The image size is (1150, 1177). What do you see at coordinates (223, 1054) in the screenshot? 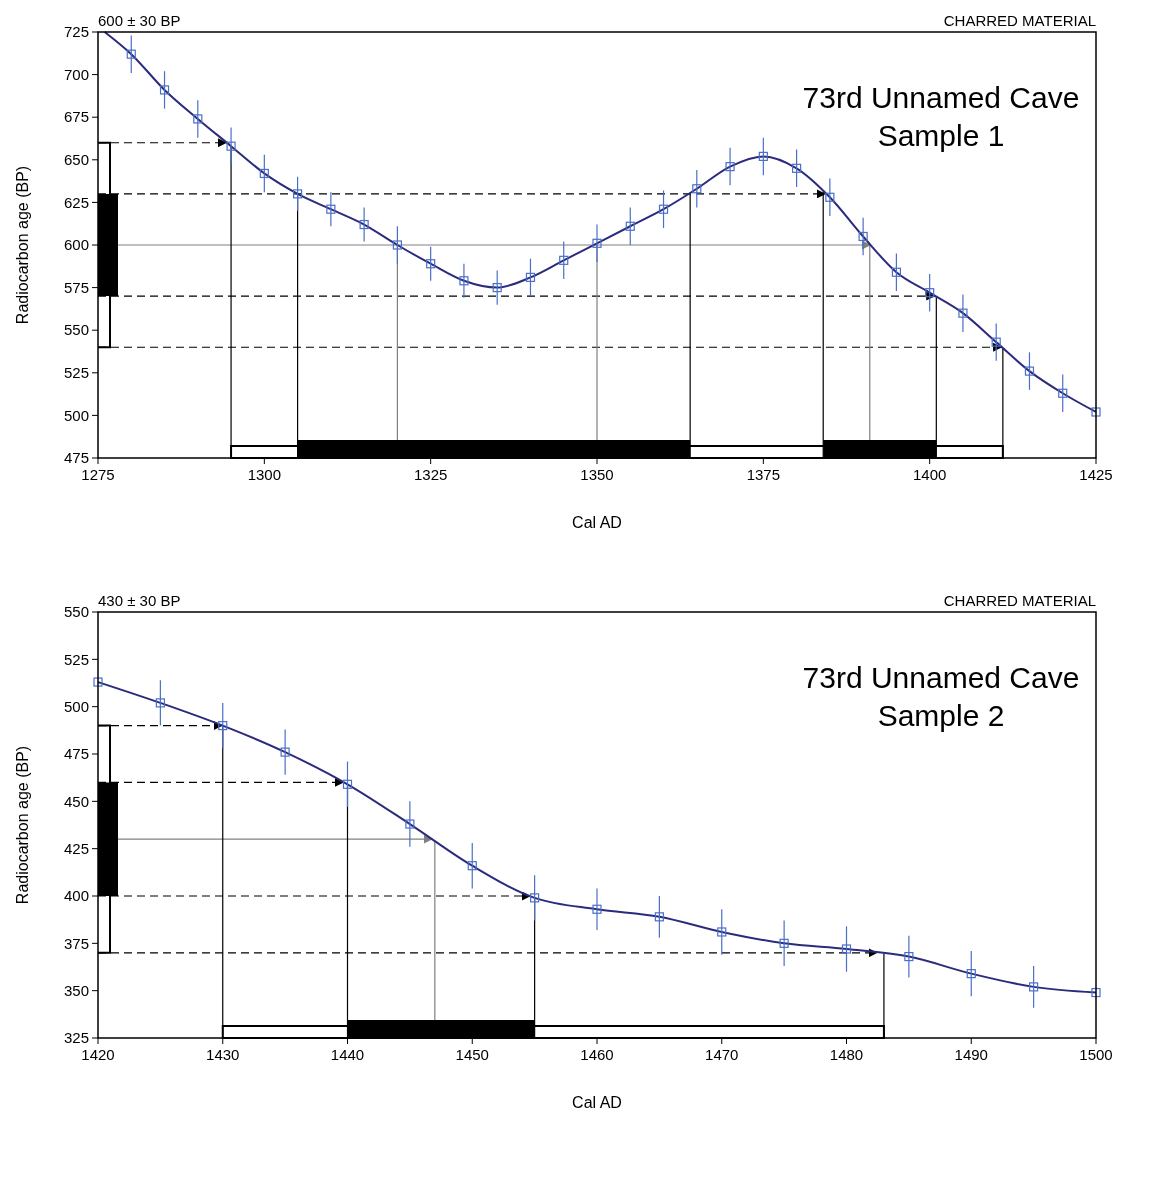
I see `x-tick-label: 1430` at bounding box center [223, 1054].